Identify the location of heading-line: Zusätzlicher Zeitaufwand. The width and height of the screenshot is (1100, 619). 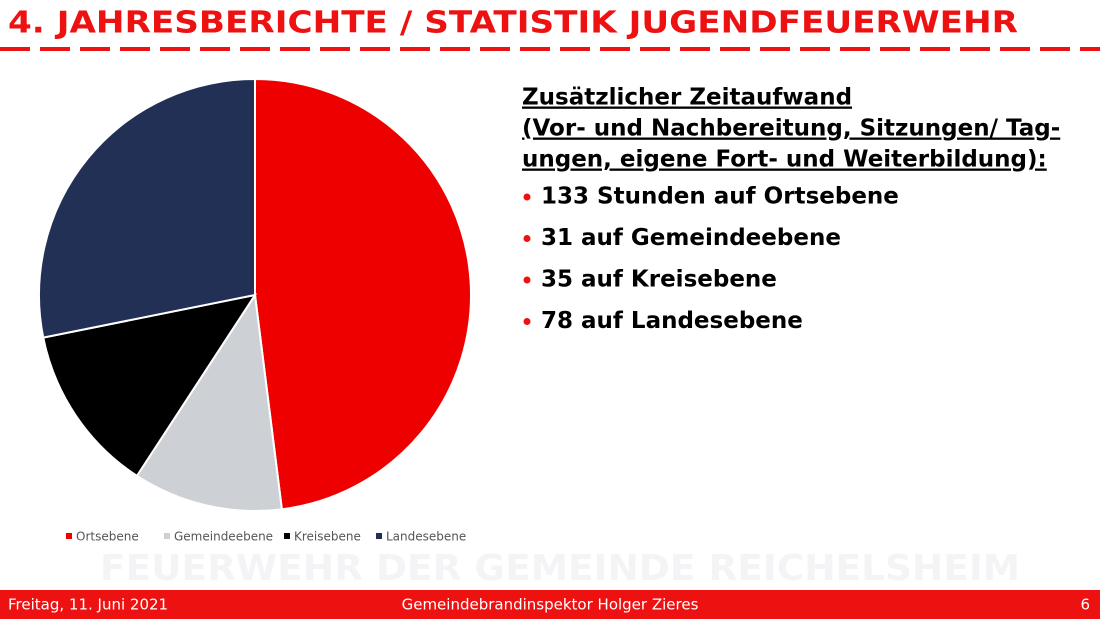
(687, 98).